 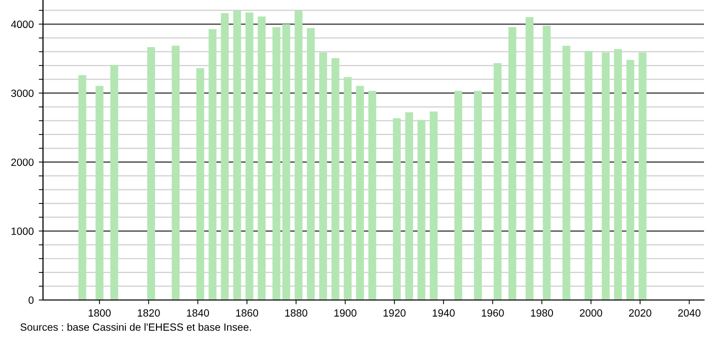 What do you see at coordinates (591, 313) in the screenshot?
I see `x-tick-label: 2000` at bounding box center [591, 313].